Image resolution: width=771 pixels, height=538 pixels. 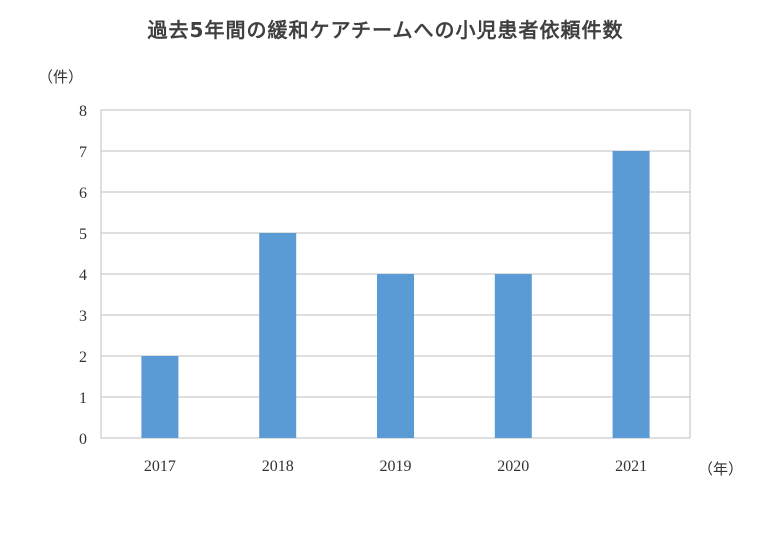 I want to click on x-tick-label: 2021, so click(x=631, y=466).